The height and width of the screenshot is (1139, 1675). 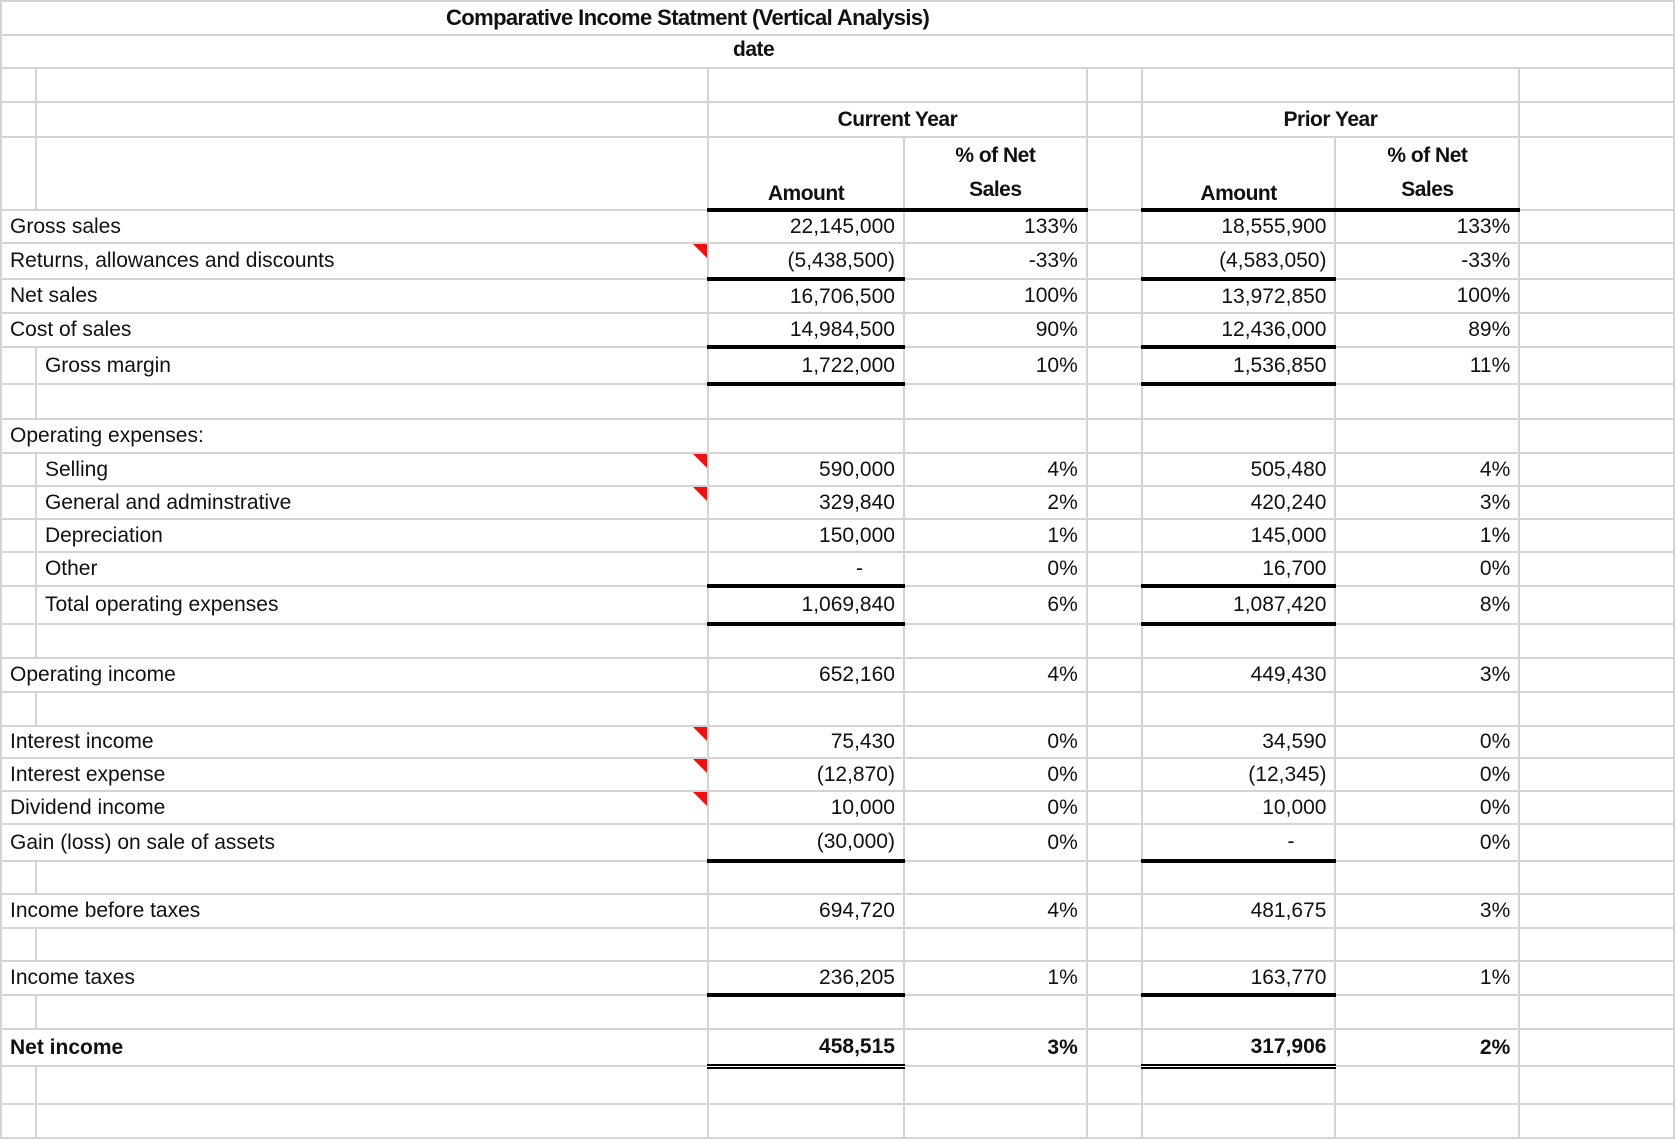 What do you see at coordinates (1238, 911) in the screenshot?
I see `prior-amount: 481,675` at bounding box center [1238, 911].